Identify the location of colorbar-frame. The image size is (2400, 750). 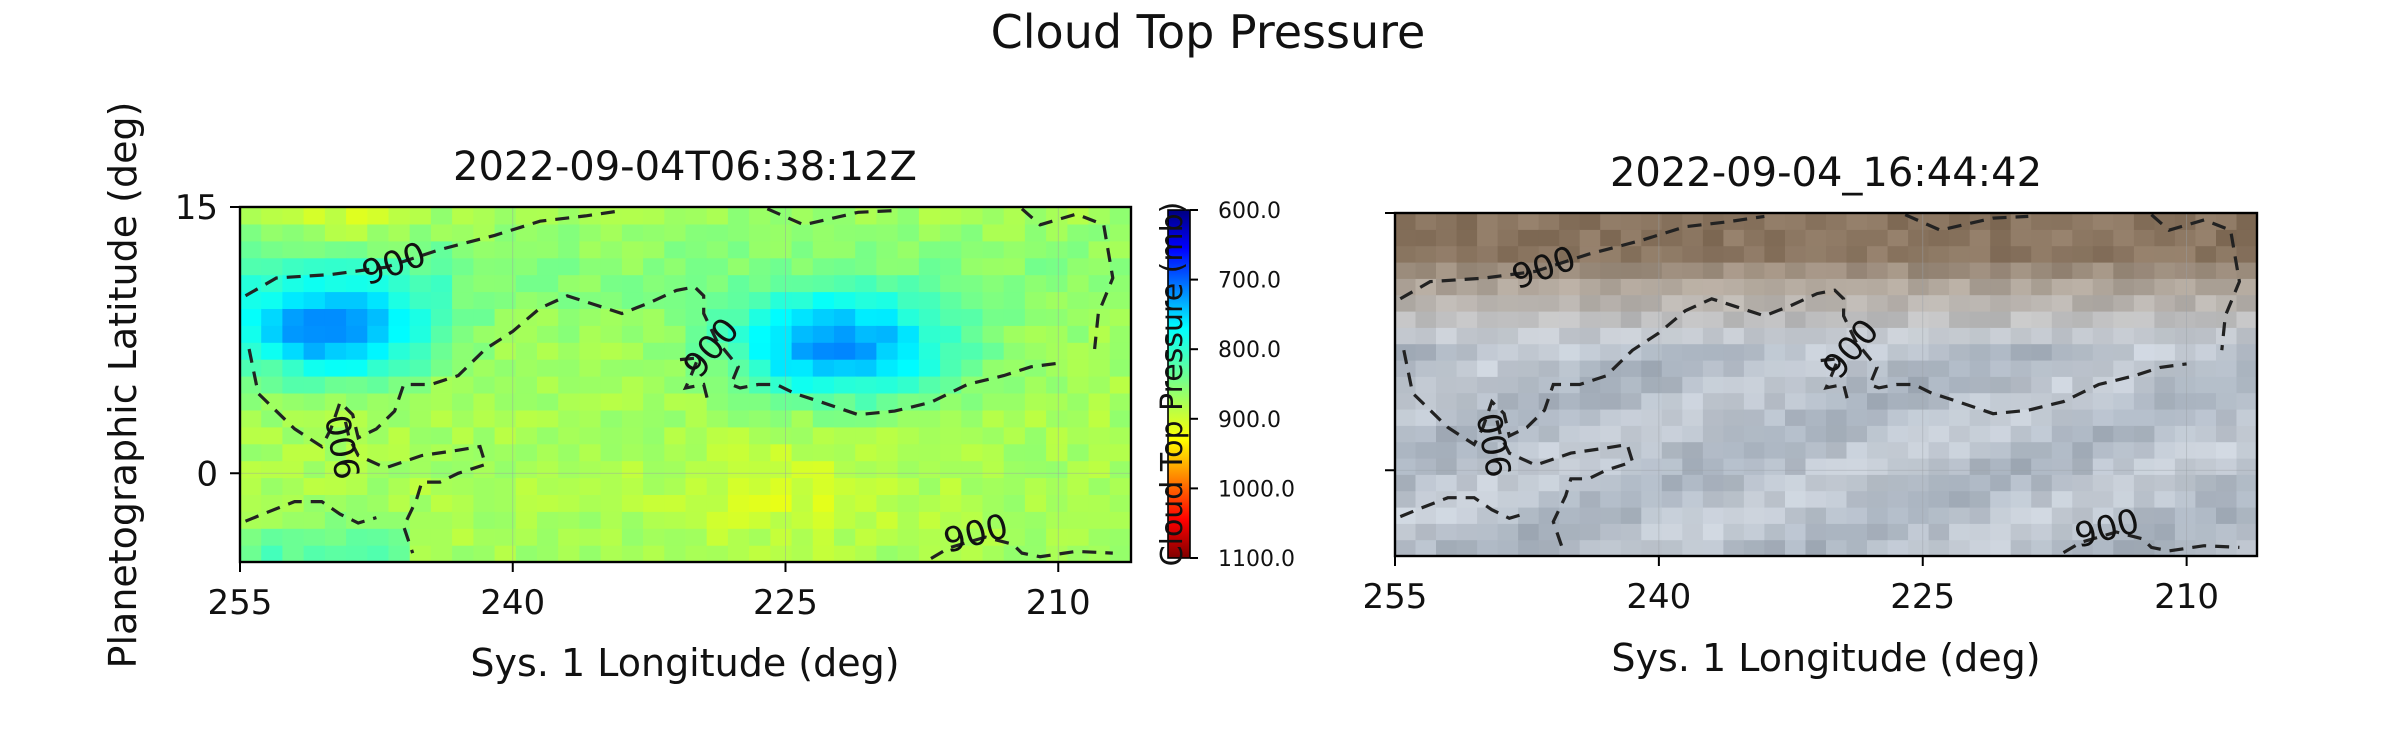
(1179, 384).